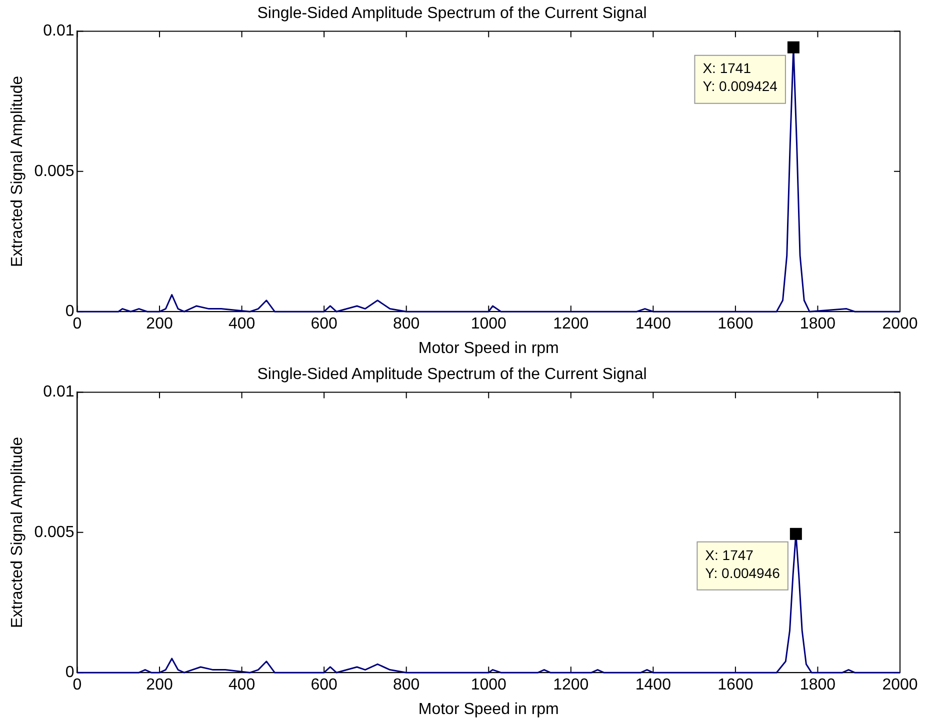 The image size is (930, 721). Describe the element at coordinates (742, 563) in the screenshot. I see `annotation: X: 1747 Y: 0.004946` at that location.